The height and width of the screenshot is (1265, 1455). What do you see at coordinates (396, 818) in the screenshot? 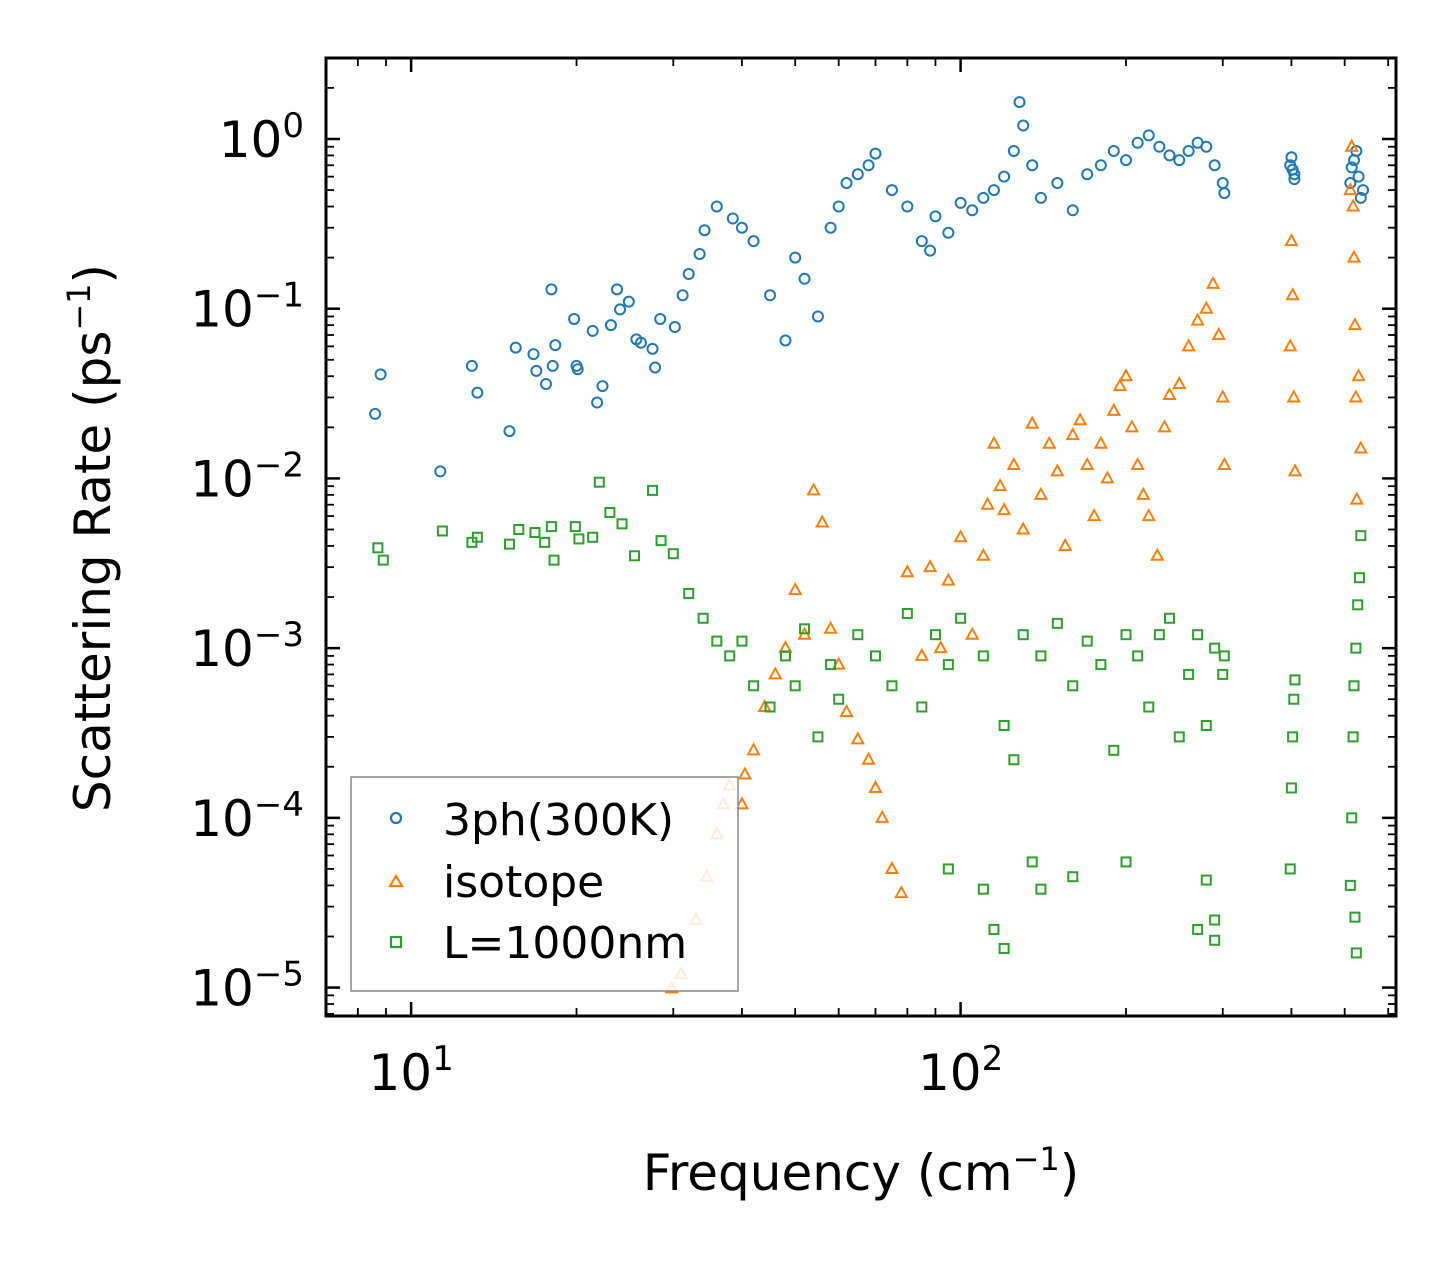
I see `legend-marker-3ph` at bounding box center [396, 818].